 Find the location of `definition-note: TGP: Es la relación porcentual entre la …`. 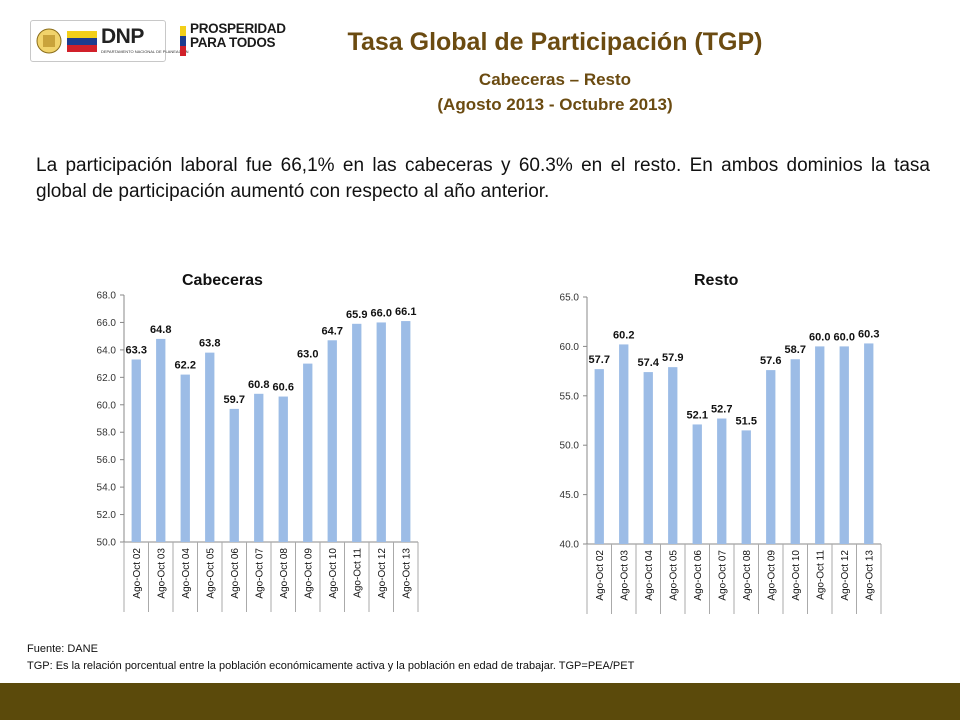

definition-note: TGP: Es la relación porcentual entre la … is located at coordinates (331, 666).